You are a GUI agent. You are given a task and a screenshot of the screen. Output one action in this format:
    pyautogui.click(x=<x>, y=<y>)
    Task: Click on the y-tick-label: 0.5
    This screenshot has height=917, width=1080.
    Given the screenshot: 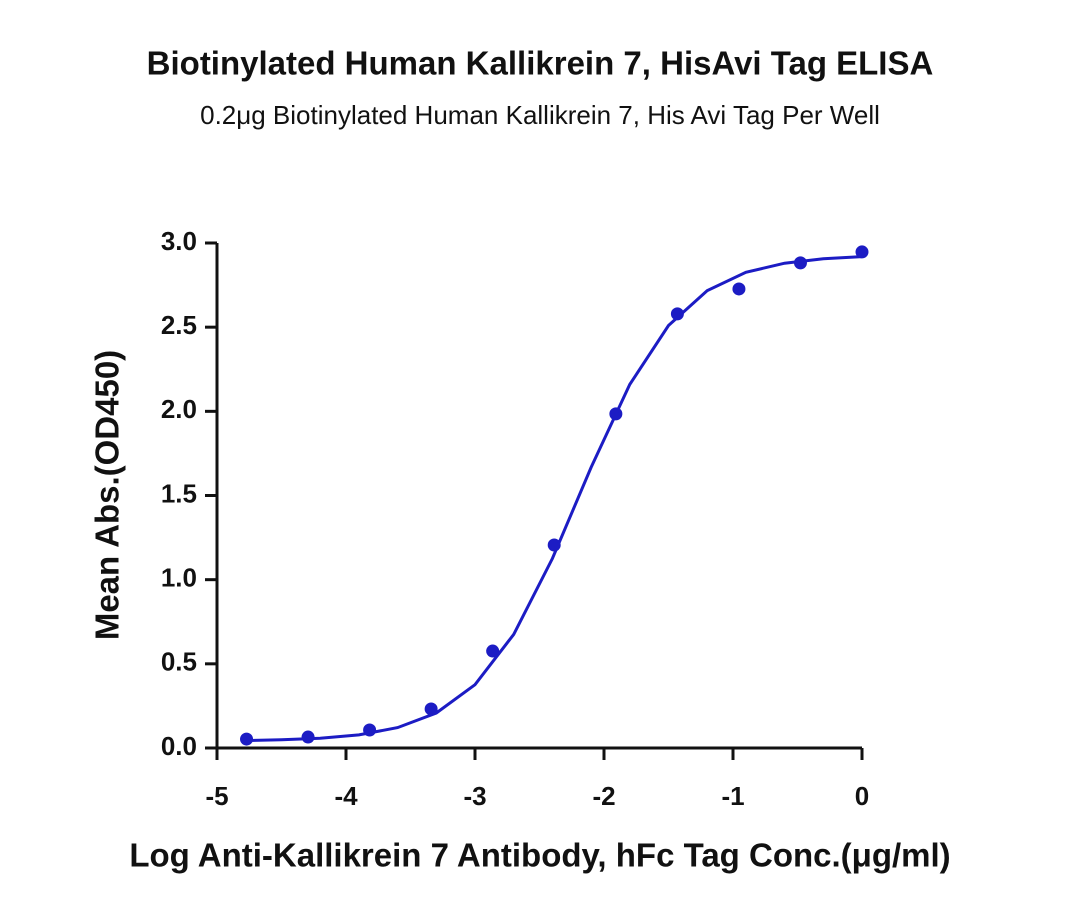 What is the action you would take?
    pyautogui.click(x=179, y=662)
    